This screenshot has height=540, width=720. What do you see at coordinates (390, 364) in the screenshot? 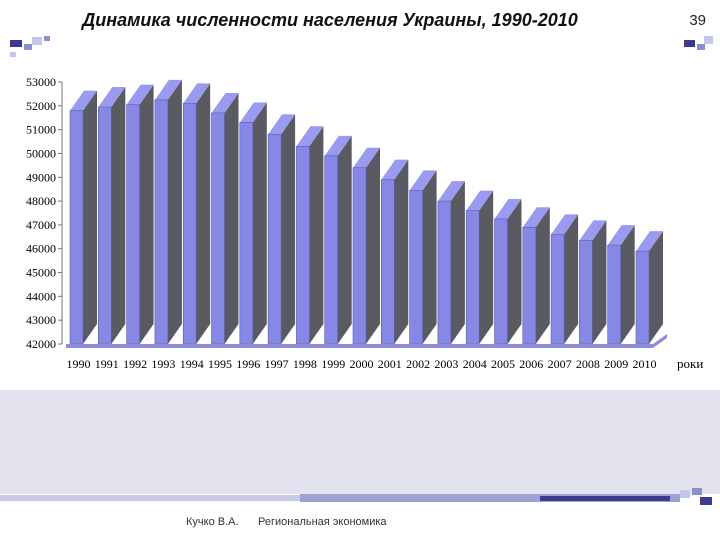
I see `x-tick-label: 2001` at bounding box center [390, 364].